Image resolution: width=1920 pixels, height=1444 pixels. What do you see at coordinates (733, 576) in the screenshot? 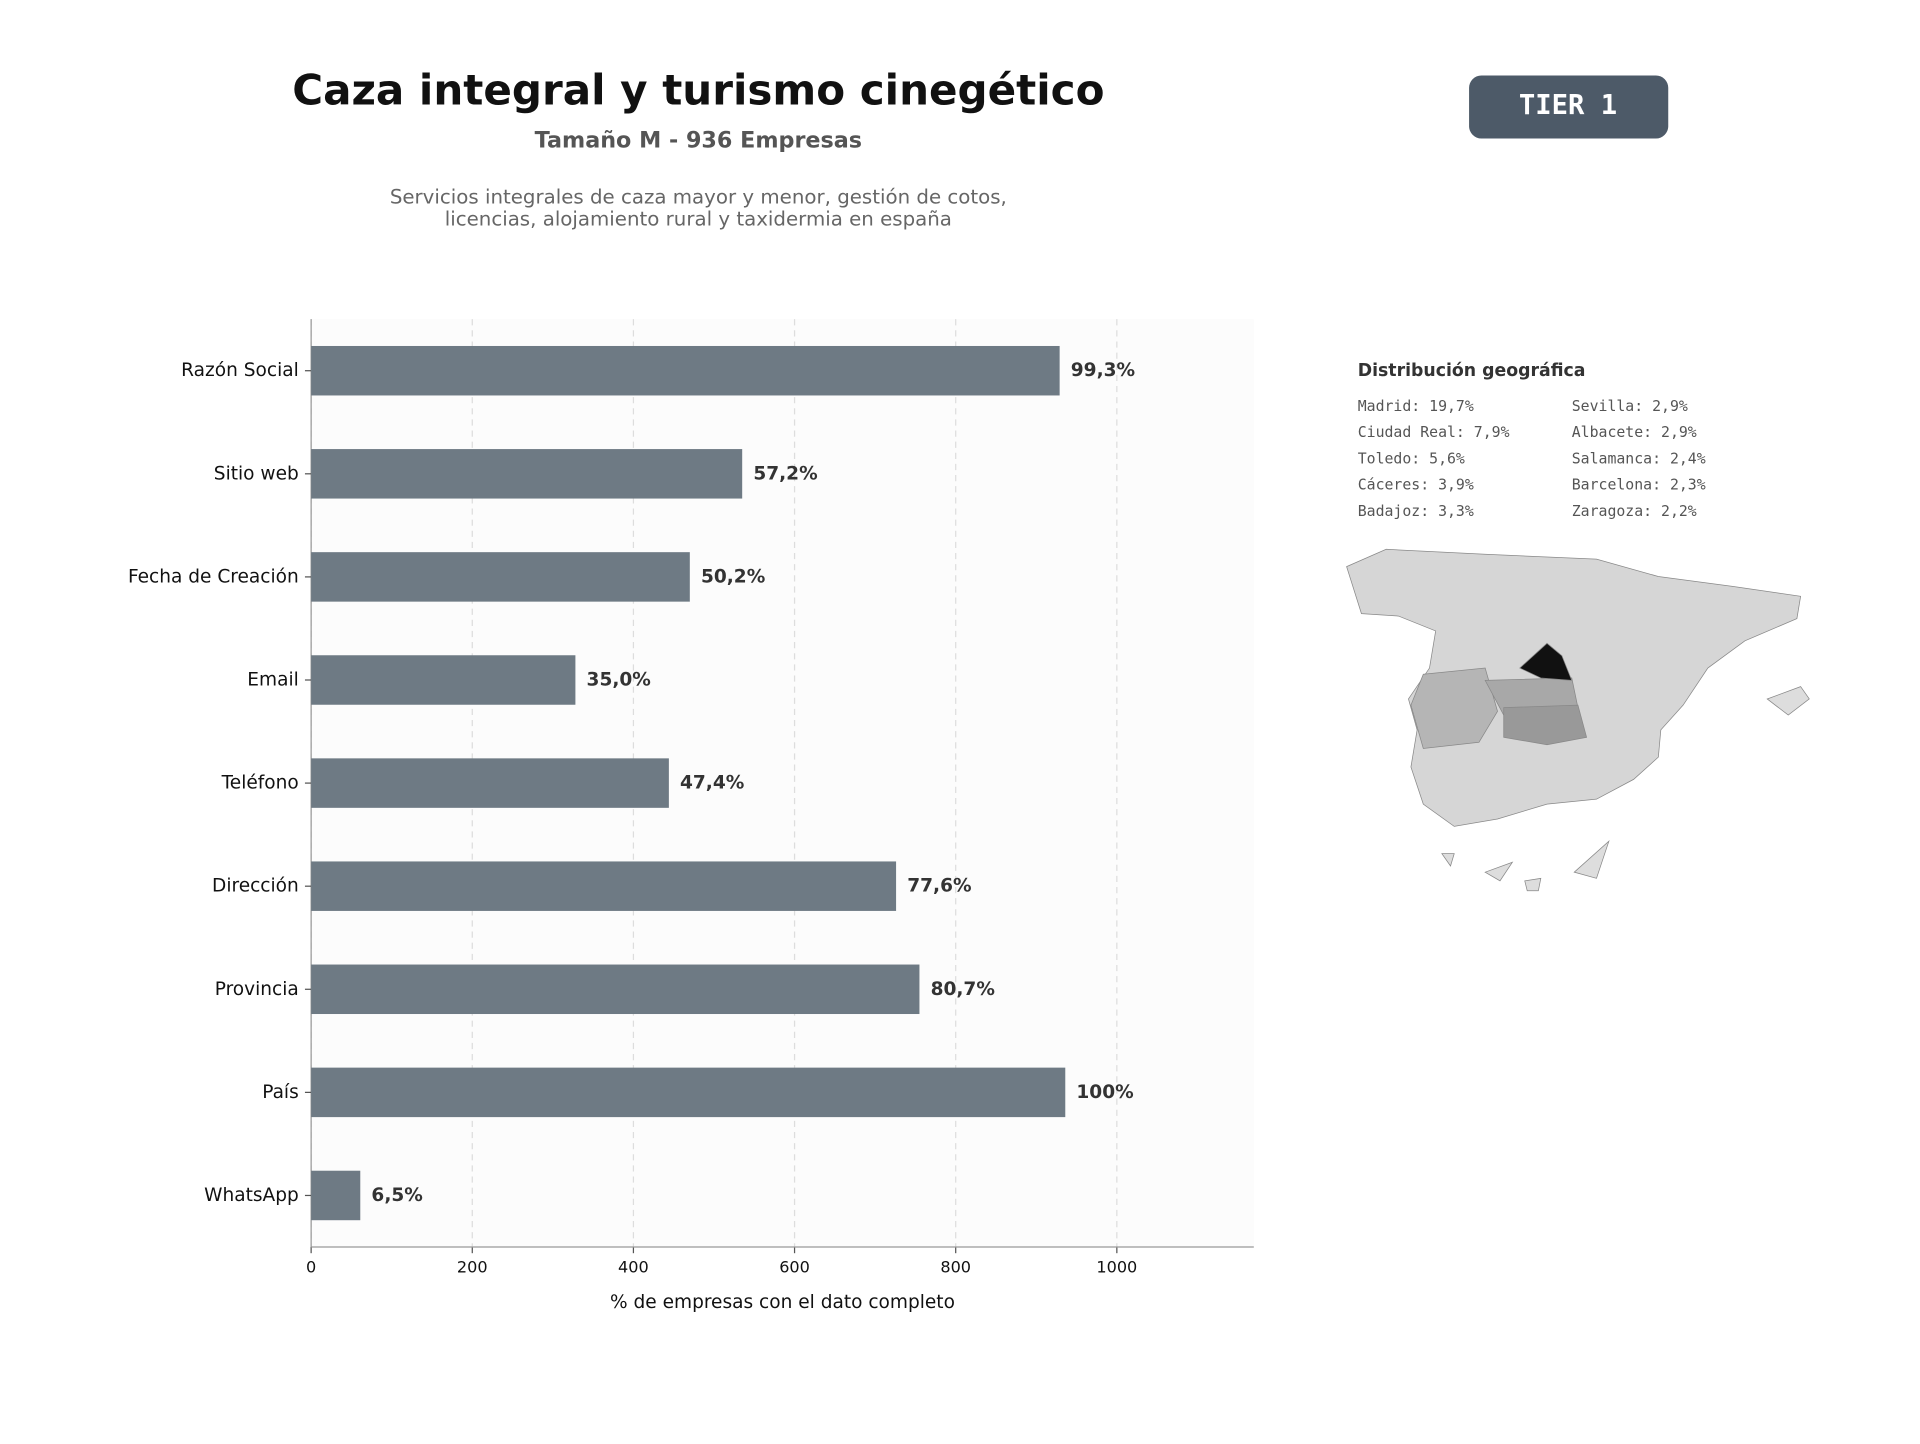
I see `value-label: 50,2%` at bounding box center [733, 576].